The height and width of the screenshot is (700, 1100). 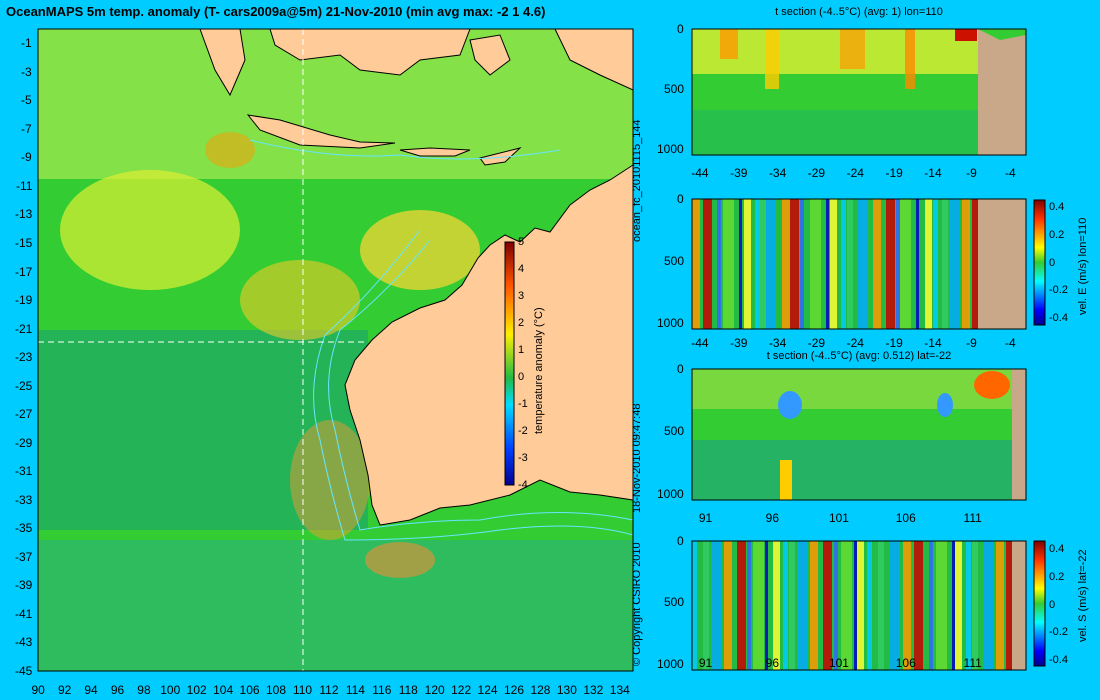 What do you see at coordinates (223, 690) in the screenshot?
I see `map-x-tick: 104` at bounding box center [223, 690].